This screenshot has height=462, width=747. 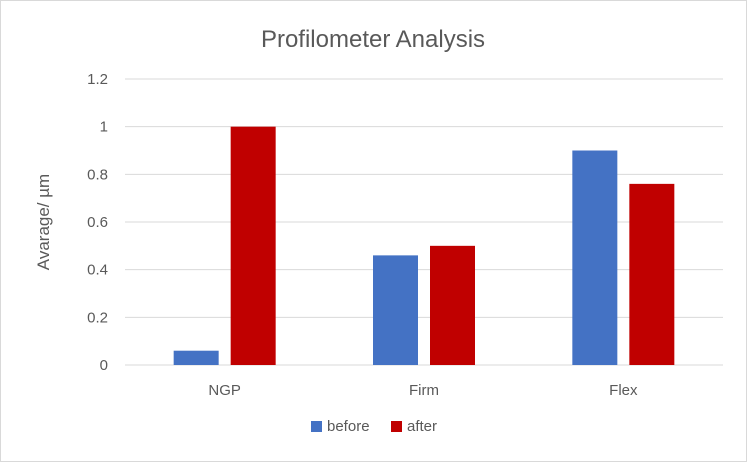 I want to click on chart-title: Profilometer Analysis, so click(x=373, y=39).